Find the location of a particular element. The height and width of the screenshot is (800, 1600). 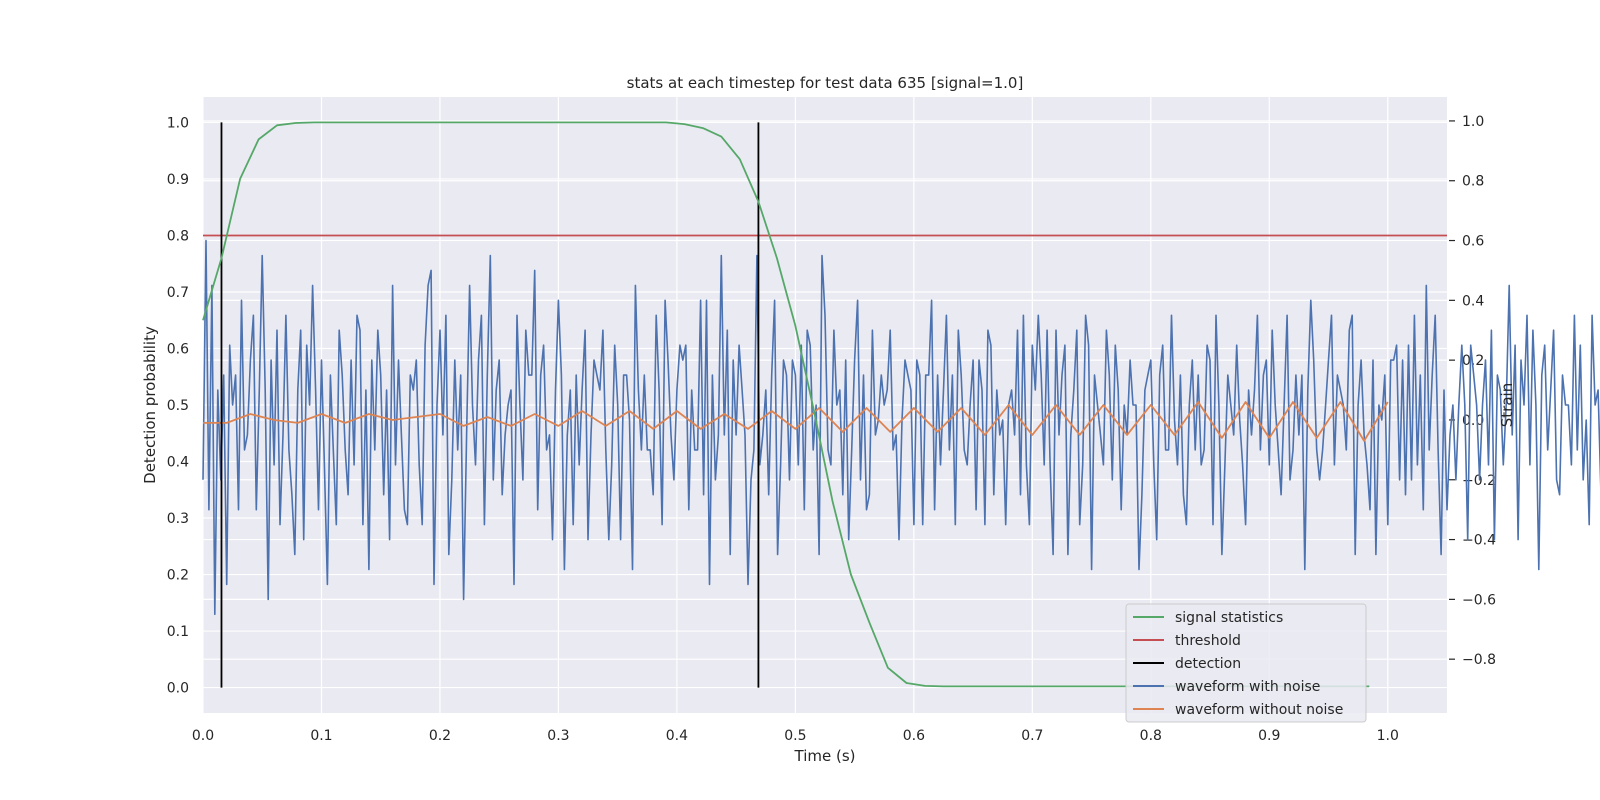

x-tick-label: 0.1 is located at coordinates (321, 736).